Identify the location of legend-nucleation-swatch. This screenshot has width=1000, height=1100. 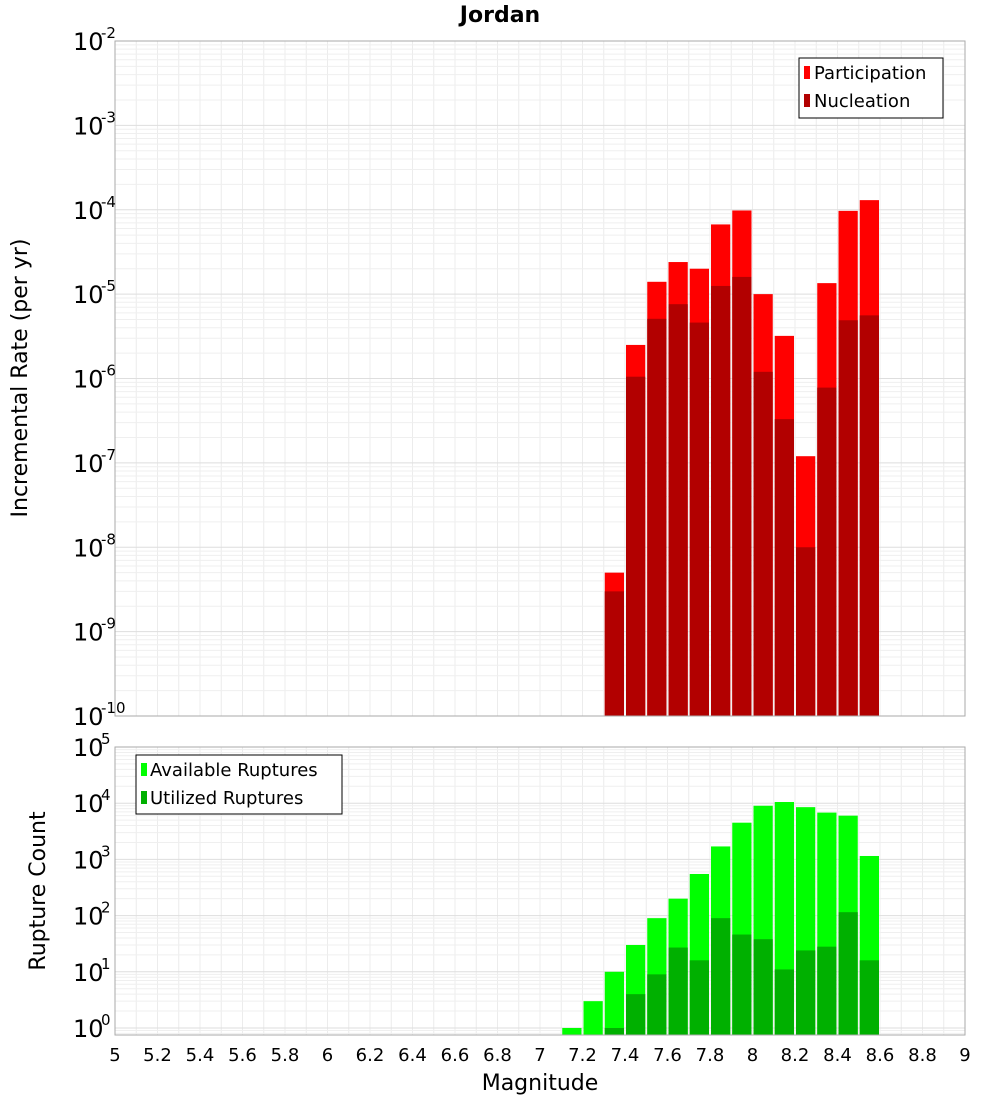
(807, 100).